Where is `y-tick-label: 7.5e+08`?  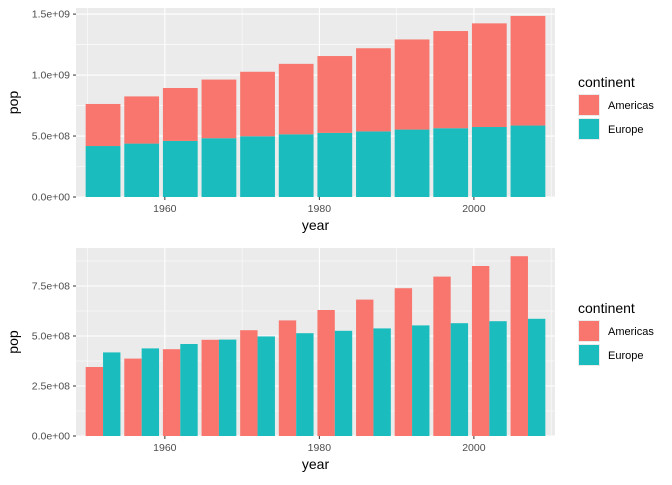
y-tick-label: 7.5e+08 is located at coordinates (51, 287).